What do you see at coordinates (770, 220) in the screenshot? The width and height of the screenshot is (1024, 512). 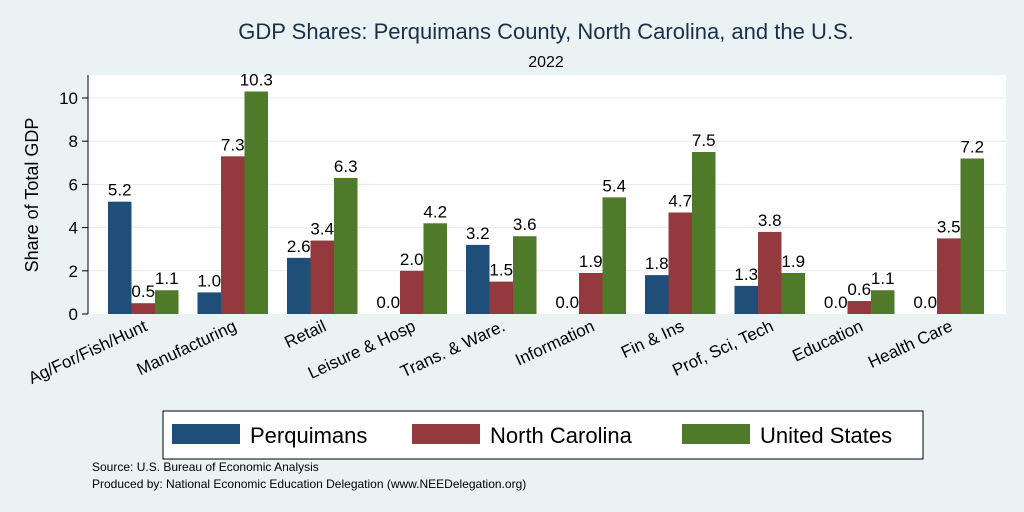 I see `data-label: 3.8` at bounding box center [770, 220].